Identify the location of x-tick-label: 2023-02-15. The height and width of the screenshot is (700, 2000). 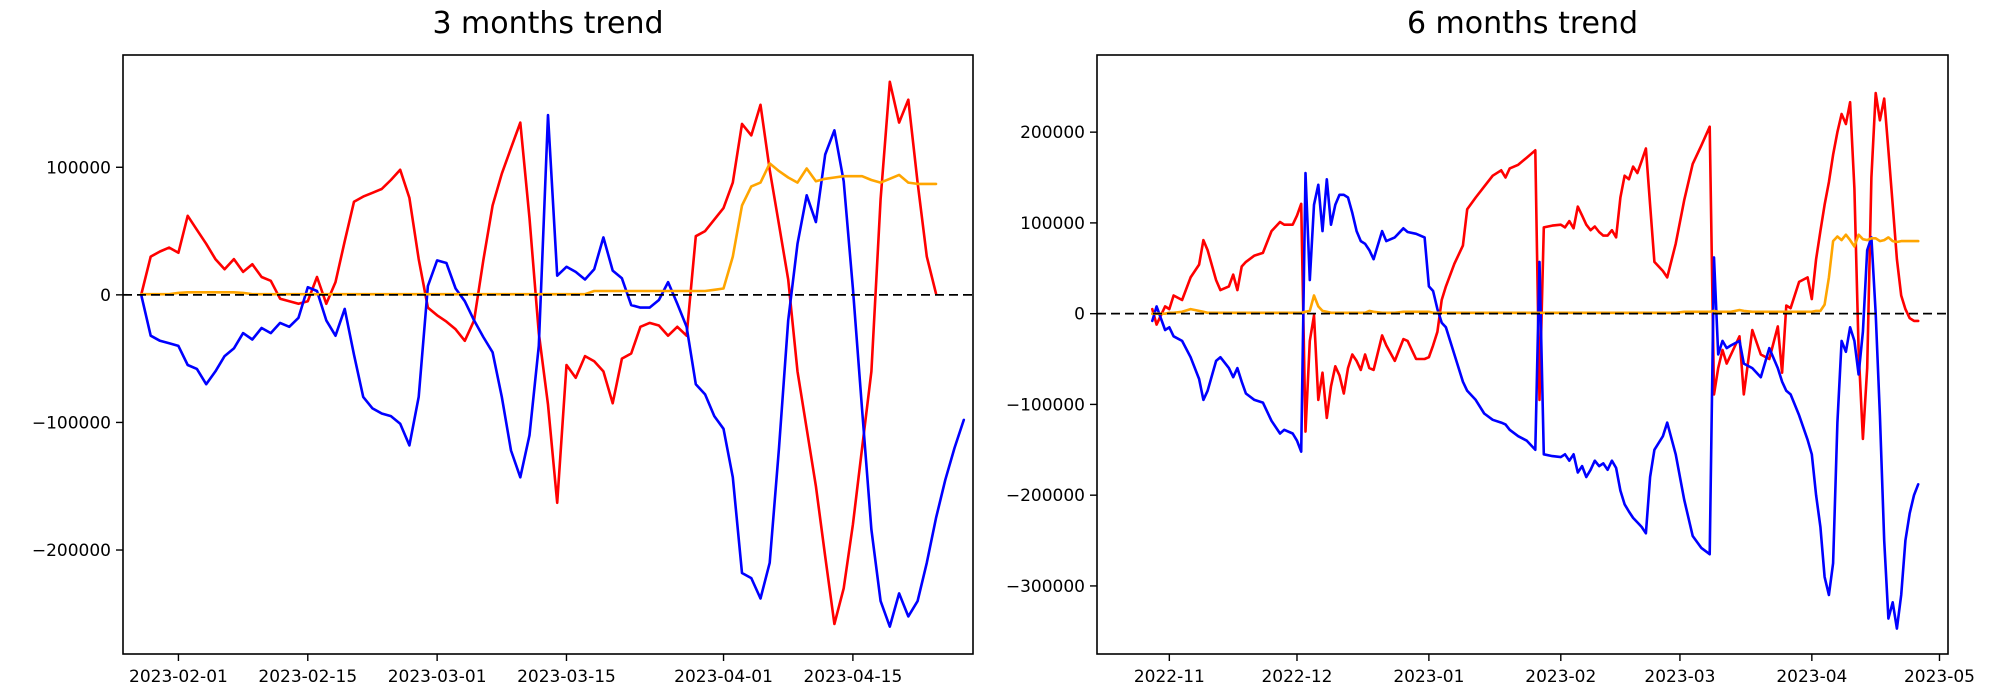
(307, 677).